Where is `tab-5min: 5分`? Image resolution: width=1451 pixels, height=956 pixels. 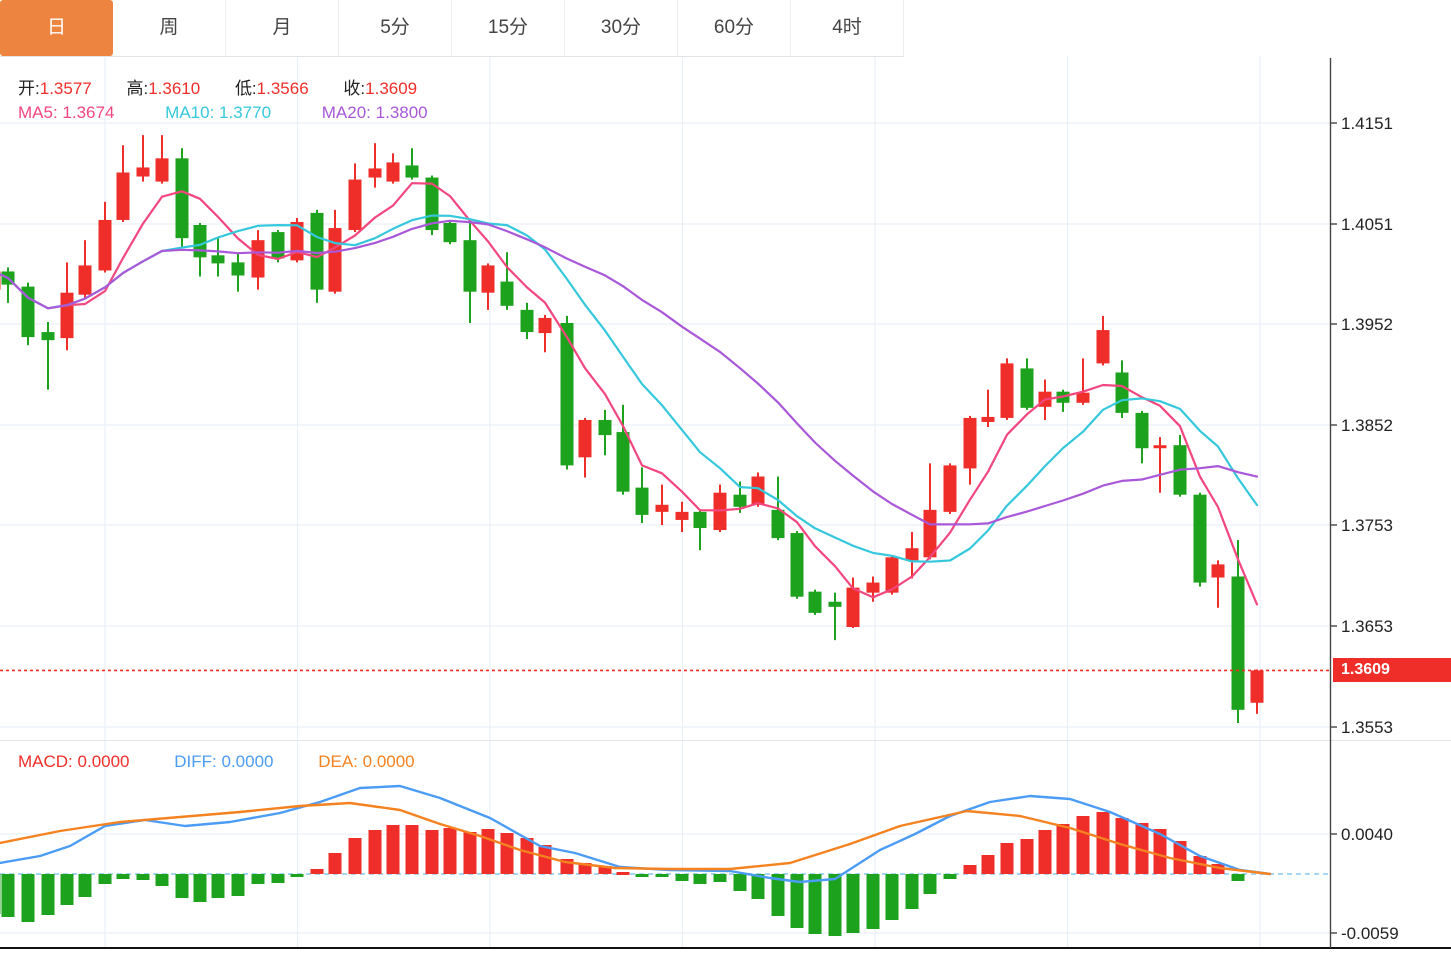 tab-5min: 5分 is located at coordinates (395, 28).